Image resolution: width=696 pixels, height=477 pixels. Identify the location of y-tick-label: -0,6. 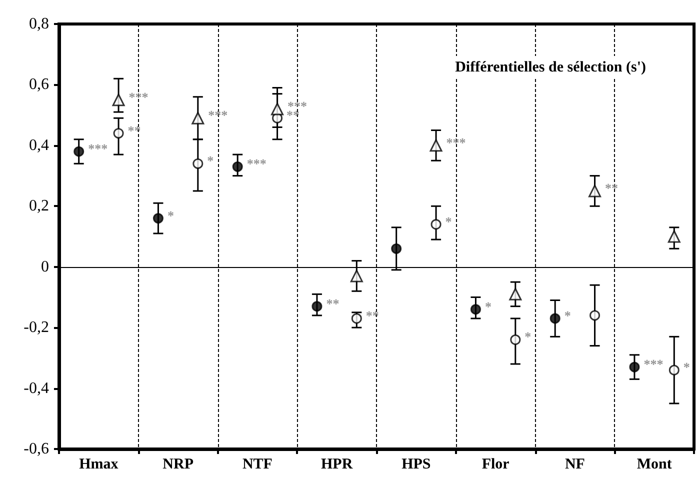
(36, 449).